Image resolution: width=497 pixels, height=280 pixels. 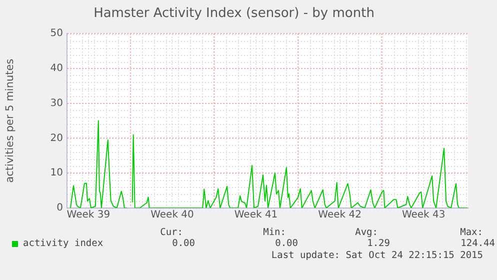 I want to click on legend-label: activity index, so click(x=63, y=243).